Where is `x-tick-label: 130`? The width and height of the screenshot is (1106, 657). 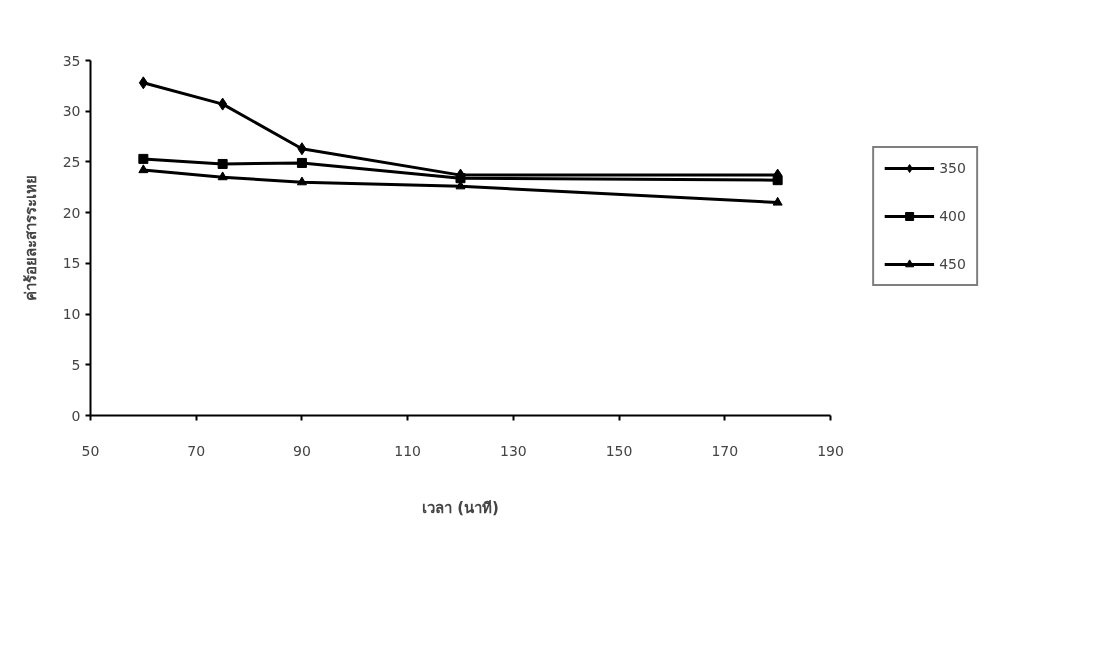 x-tick-label: 130 is located at coordinates (513, 450).